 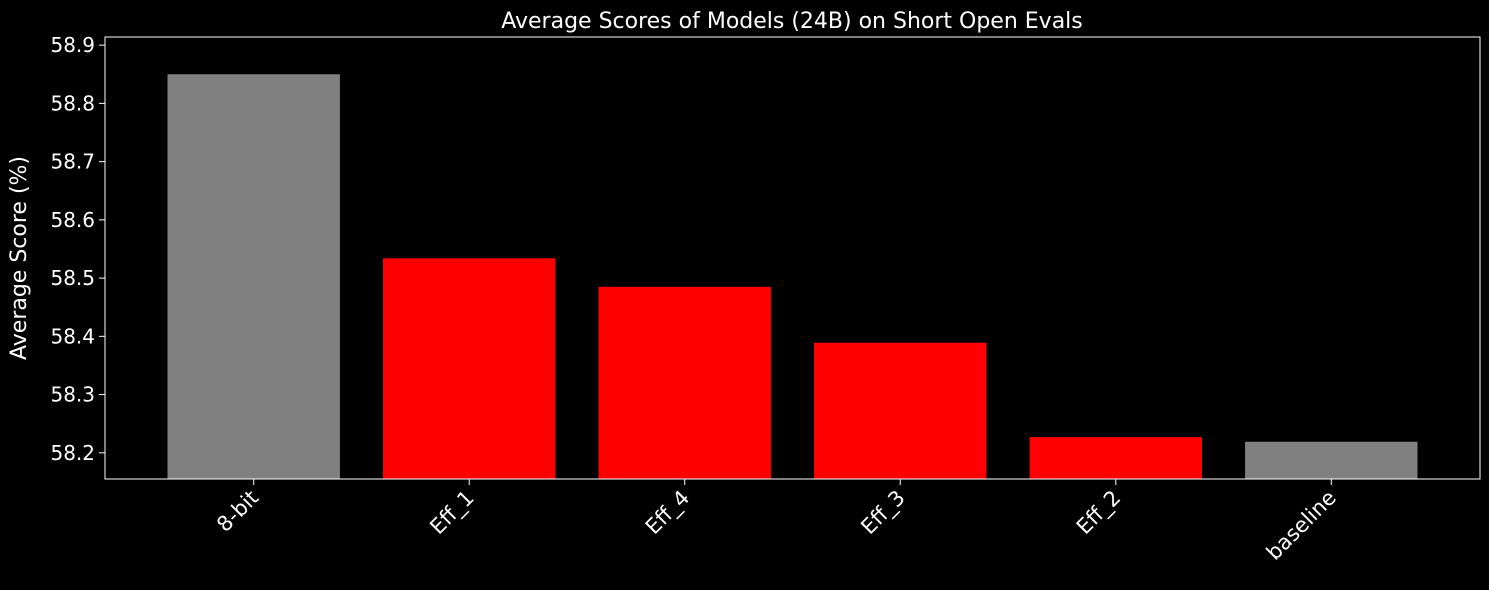 I want to click on y-tick-label: 58.8, so click(x=72, y=103).